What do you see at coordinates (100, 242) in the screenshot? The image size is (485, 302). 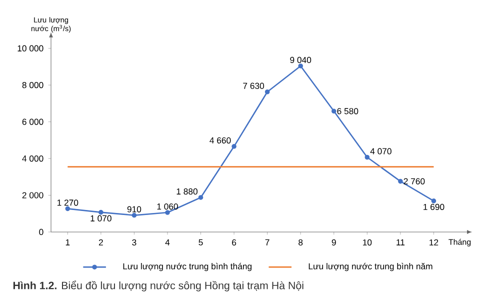 I see `x-tick-label: 2` at bounding box center [100, 242].